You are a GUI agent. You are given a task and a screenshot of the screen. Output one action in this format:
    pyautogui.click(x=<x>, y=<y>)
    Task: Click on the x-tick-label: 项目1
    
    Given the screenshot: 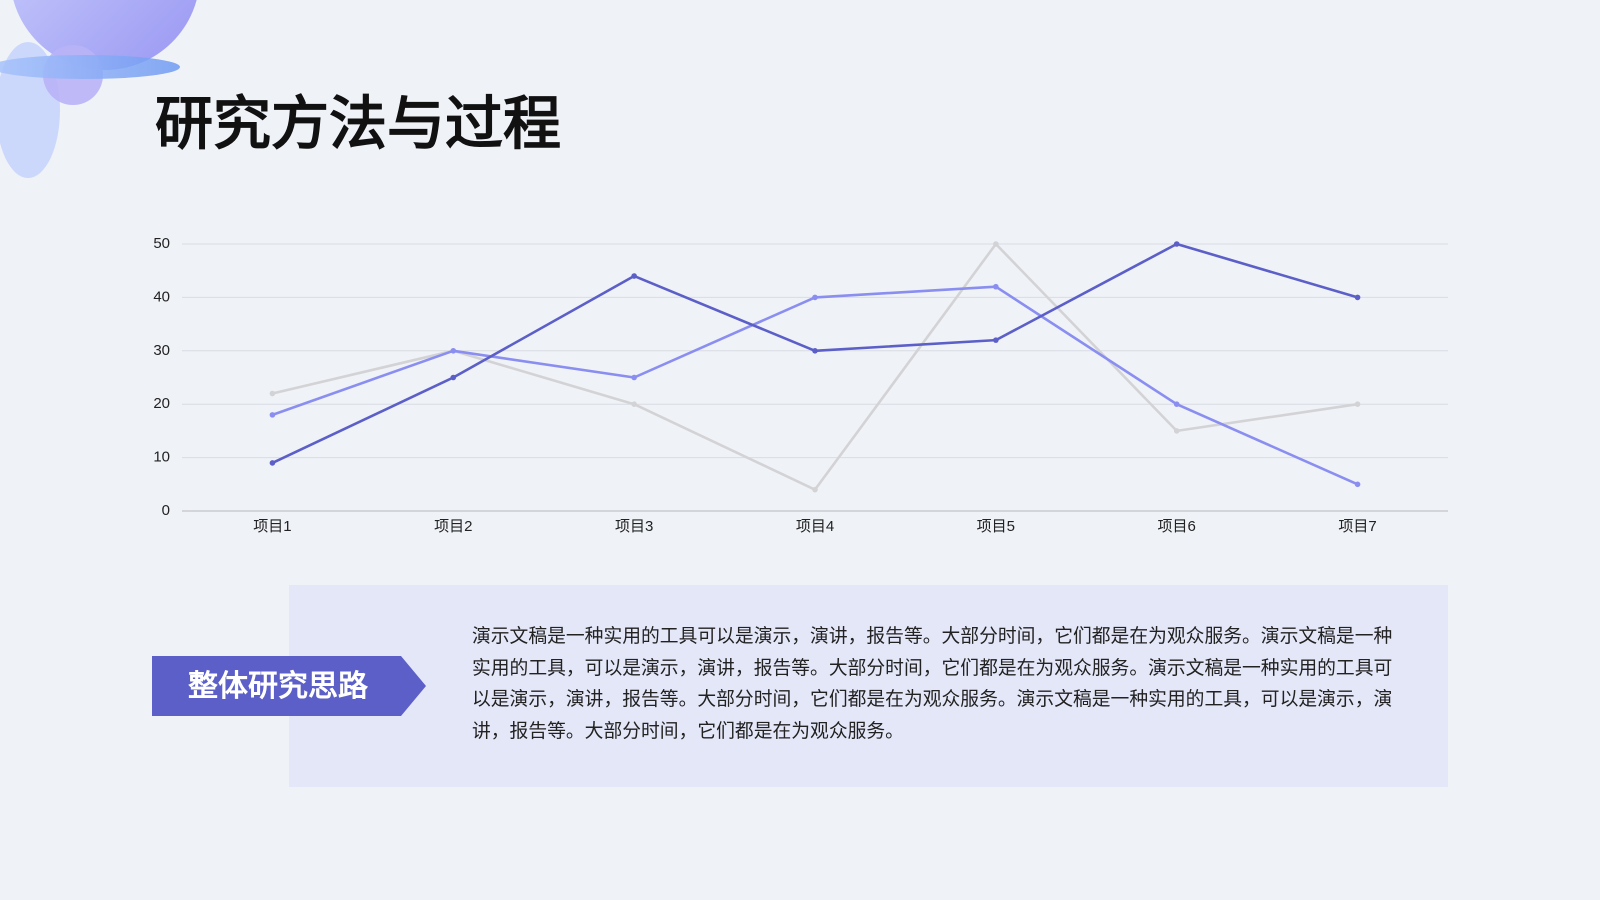 What is the action you would take?
    pyautogui.click(x=272, y=526)
    